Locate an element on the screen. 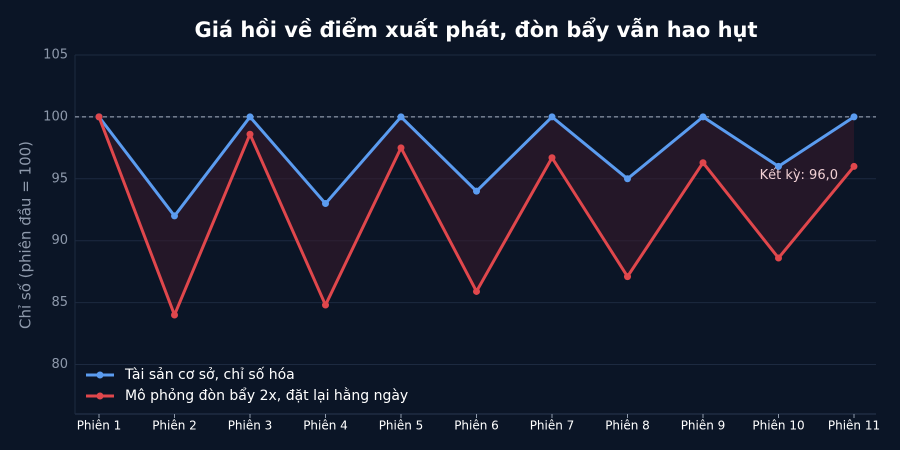 The width and height of the screenshot is (900, 450). y-tick-label: 90 is located at coordinates (59, 240).